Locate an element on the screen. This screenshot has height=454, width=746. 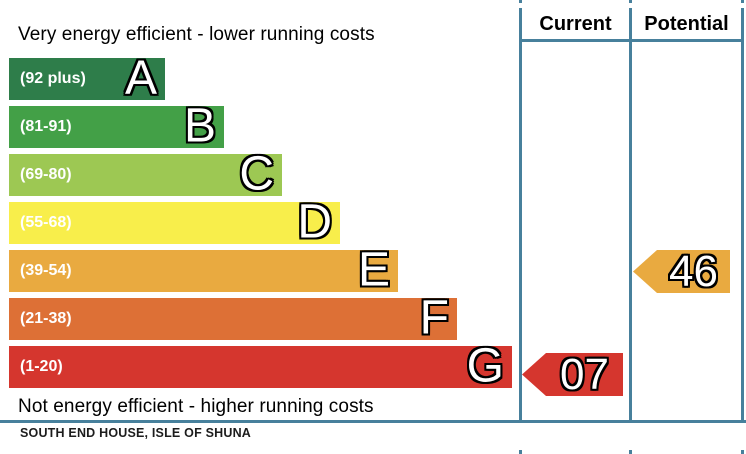
band-range-label: (69-80) is located at coordinates (46, 174).